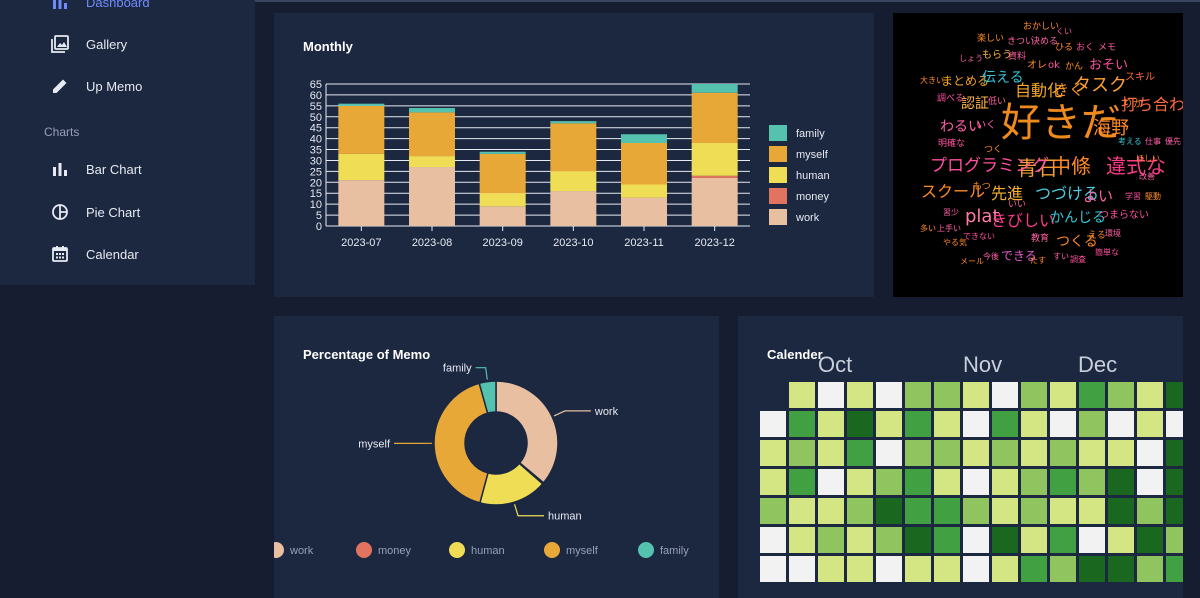 Image resolution: width=1200 pixels, height=598 pixels. Describe the element at coordinates (316, 107) in the screenshot. I see `y-tick-label: 55` at that location.